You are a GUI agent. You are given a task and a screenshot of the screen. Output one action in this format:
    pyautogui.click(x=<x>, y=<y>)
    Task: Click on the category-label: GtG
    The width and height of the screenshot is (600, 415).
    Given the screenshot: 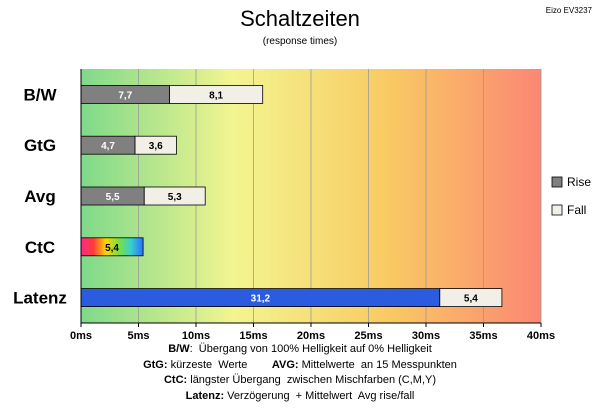 What is the action you would take?
    pyautogui.click(x=40, y=145)
    